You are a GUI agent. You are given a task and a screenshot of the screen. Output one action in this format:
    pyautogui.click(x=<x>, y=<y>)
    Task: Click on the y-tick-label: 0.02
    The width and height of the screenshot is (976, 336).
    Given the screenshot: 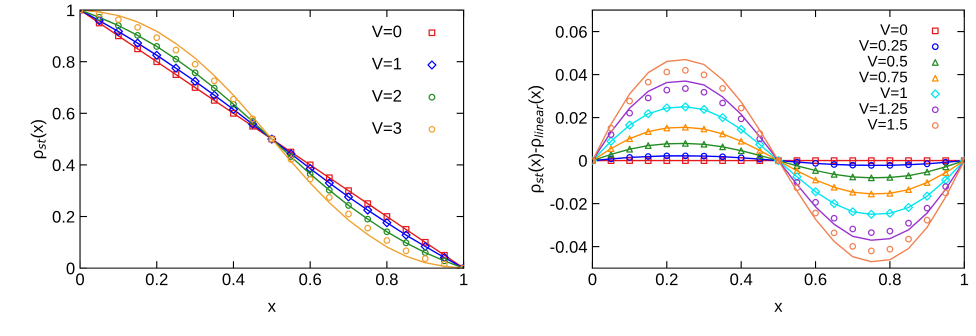 What is the action you would take?
    pyautogui.click(x=571, y=118)
    